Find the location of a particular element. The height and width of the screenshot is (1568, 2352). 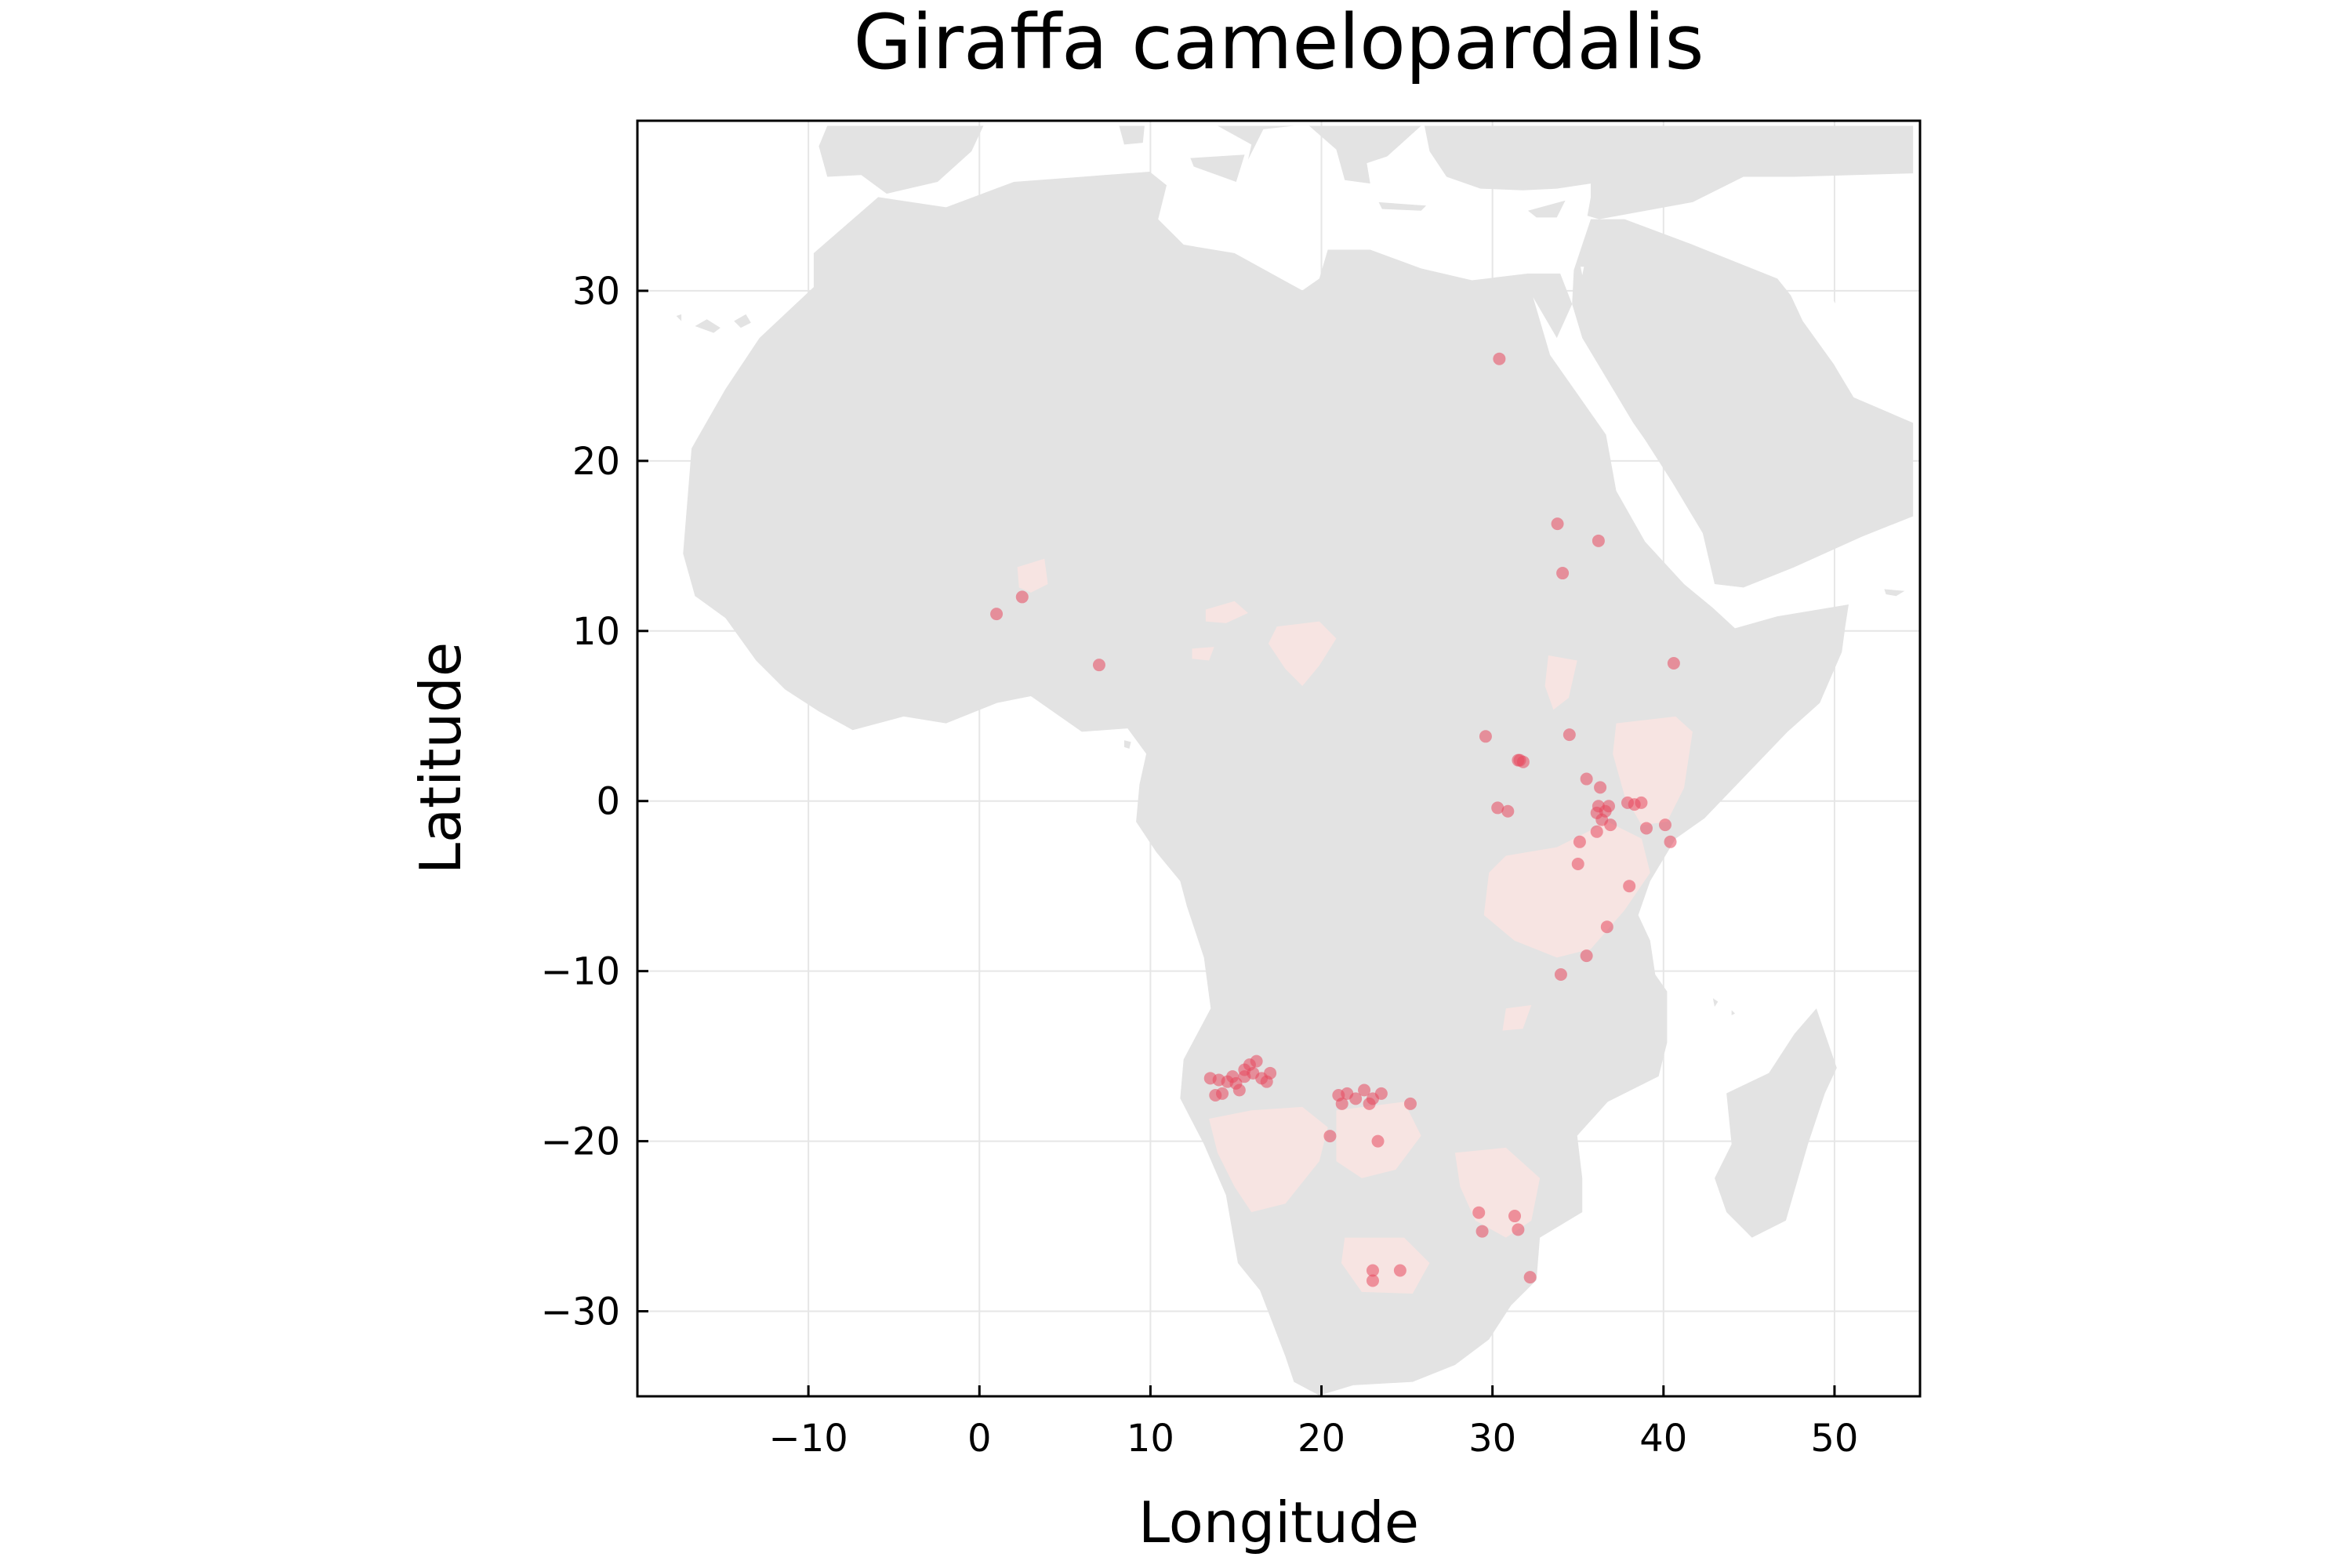

arabia-land is located at coordinates (1743, 404).